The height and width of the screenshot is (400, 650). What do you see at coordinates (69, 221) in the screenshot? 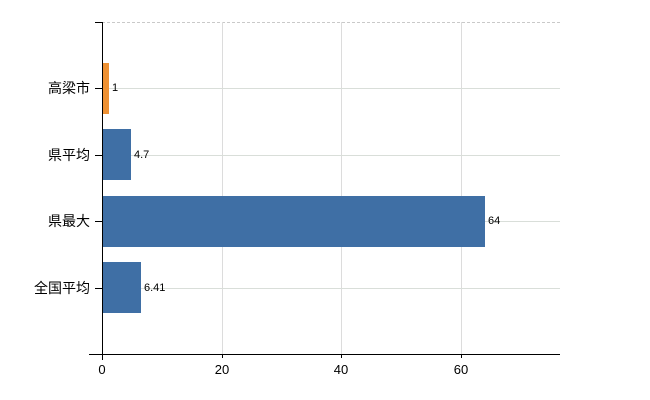
I see `category-label: 県最大` at bounding box center [69, 221].